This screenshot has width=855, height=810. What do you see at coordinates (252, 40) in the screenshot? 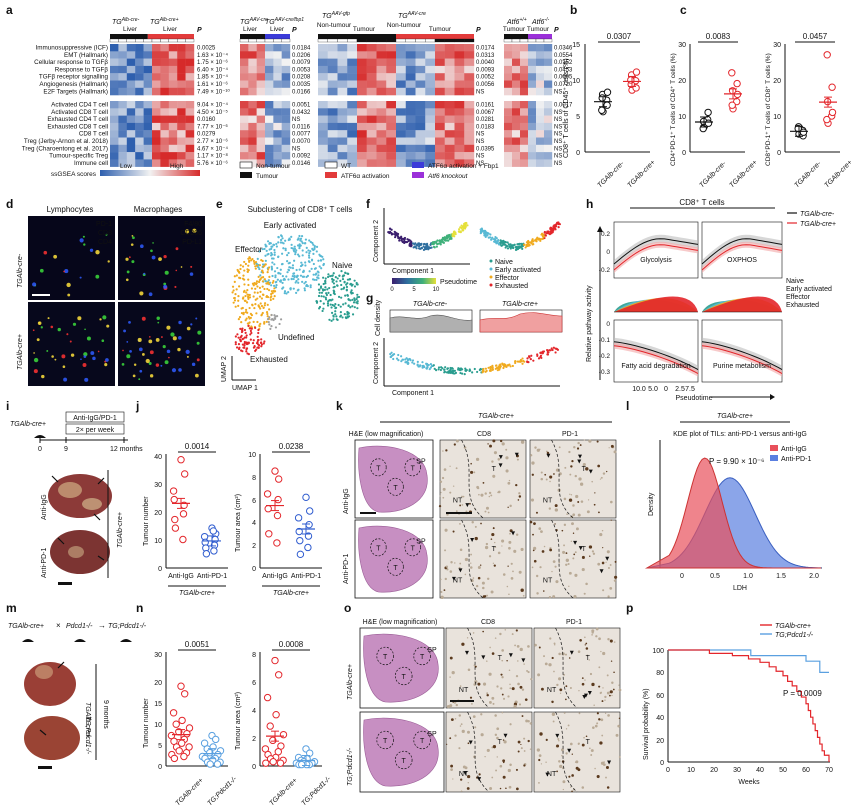
I see `a-block1-type1` at bounding box center [252, 40].